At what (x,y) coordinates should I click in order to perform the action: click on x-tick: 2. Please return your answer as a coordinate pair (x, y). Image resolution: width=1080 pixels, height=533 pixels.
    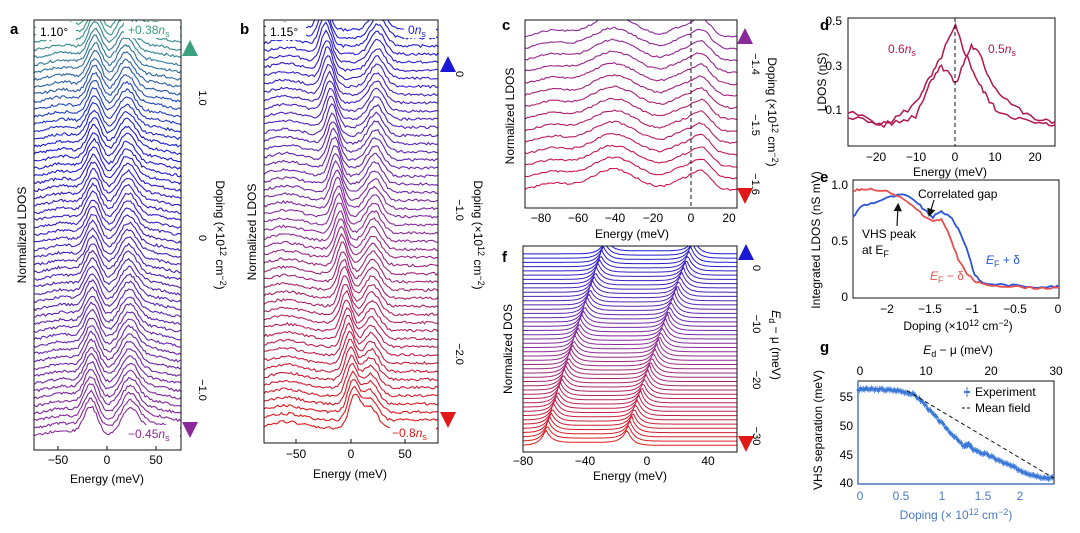
    Looking at the image, I should click on (1020, 496).